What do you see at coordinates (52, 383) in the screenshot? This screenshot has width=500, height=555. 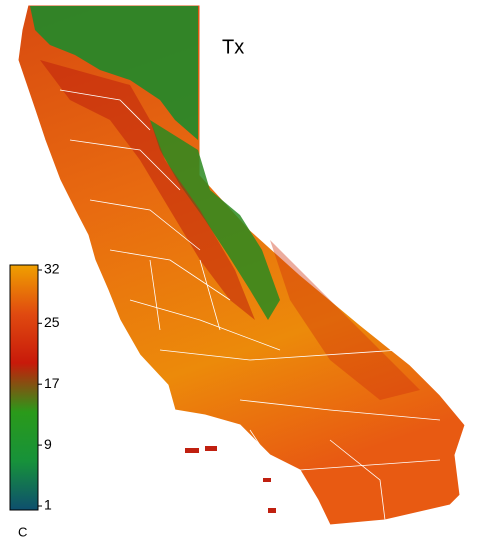 I see `colorbar-tick-label: 17` at bounding box center [52, 383].